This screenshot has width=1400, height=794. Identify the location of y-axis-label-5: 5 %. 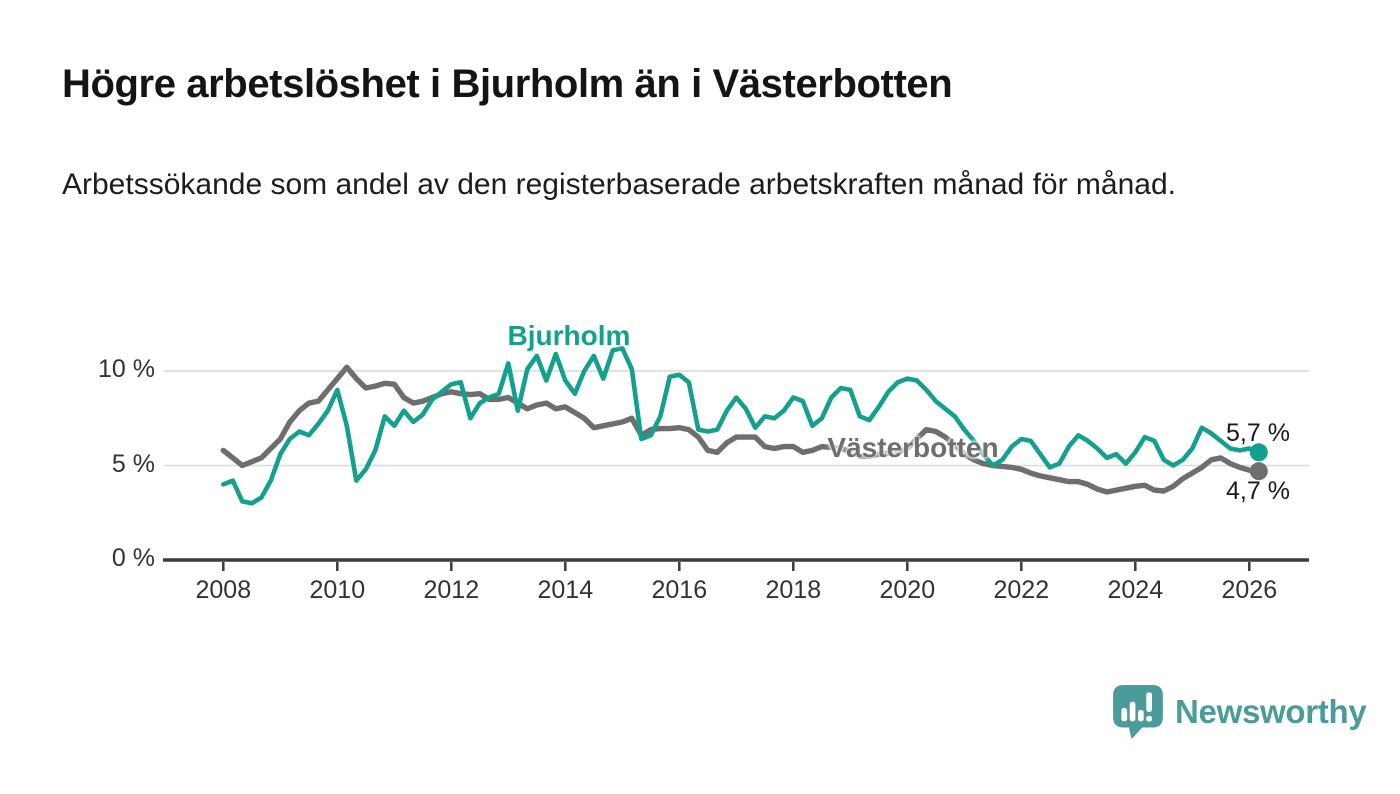
(133, 463).